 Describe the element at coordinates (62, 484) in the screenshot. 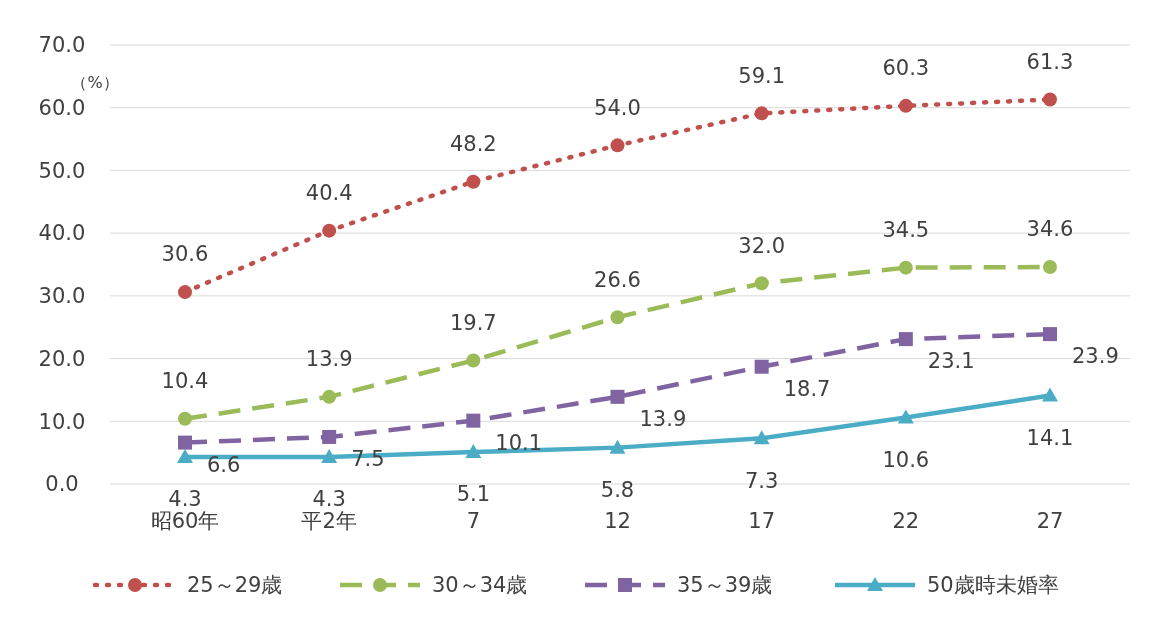

I see `y-tick-label: 0.0` at that location.